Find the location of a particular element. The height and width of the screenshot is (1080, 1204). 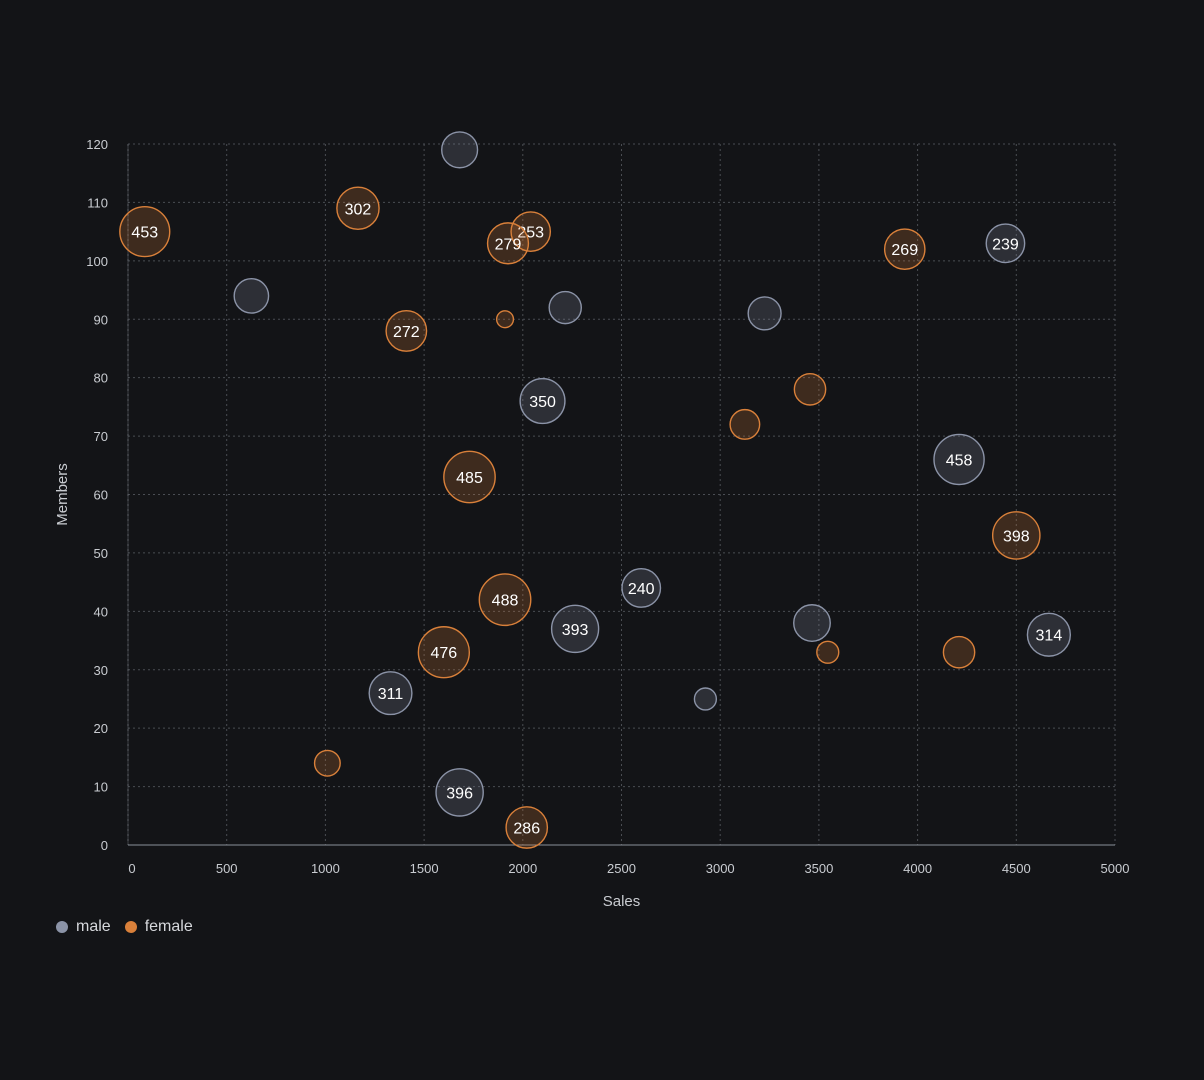

legend-label-male: male is located at coordinates (93, 926).